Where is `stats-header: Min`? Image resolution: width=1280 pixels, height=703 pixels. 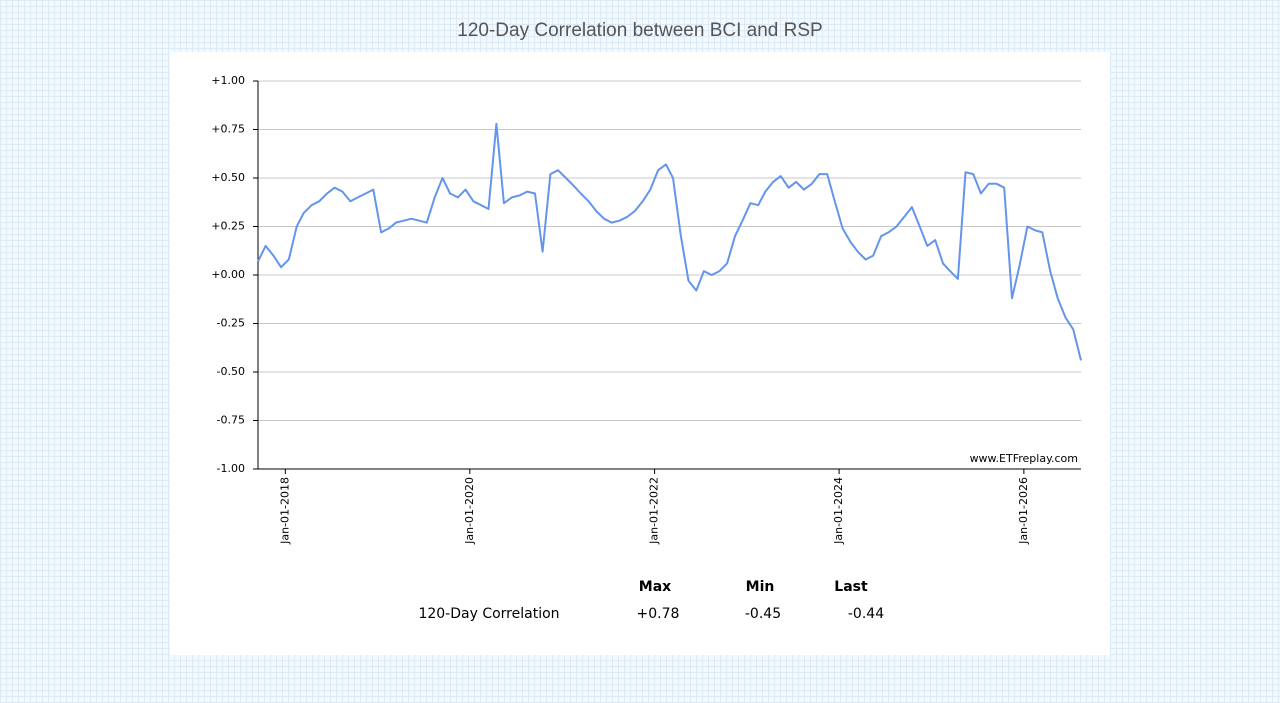 stats-header: Min is located at coordinates (760, 587).